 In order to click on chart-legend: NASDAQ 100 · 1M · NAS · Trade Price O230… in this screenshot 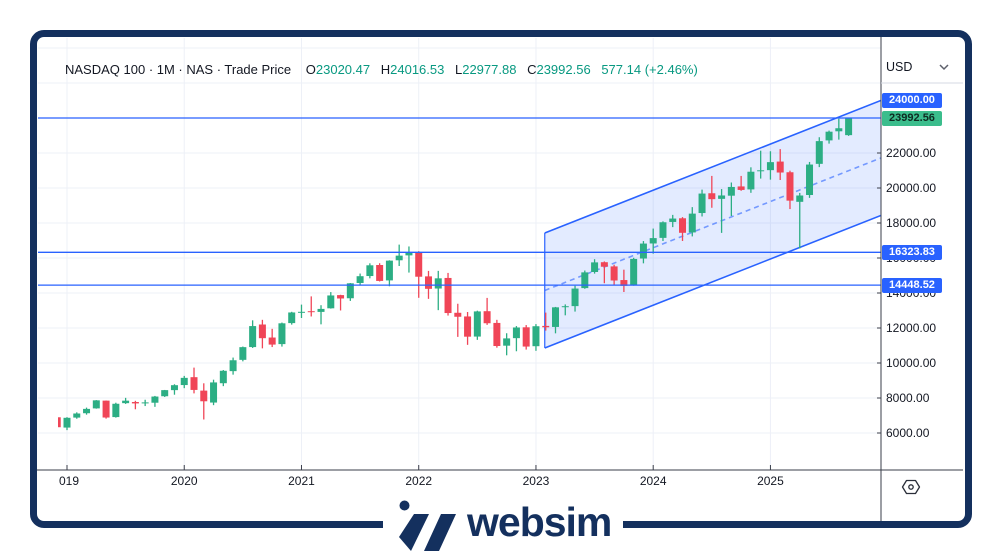, I will do `click(381, 70)`.